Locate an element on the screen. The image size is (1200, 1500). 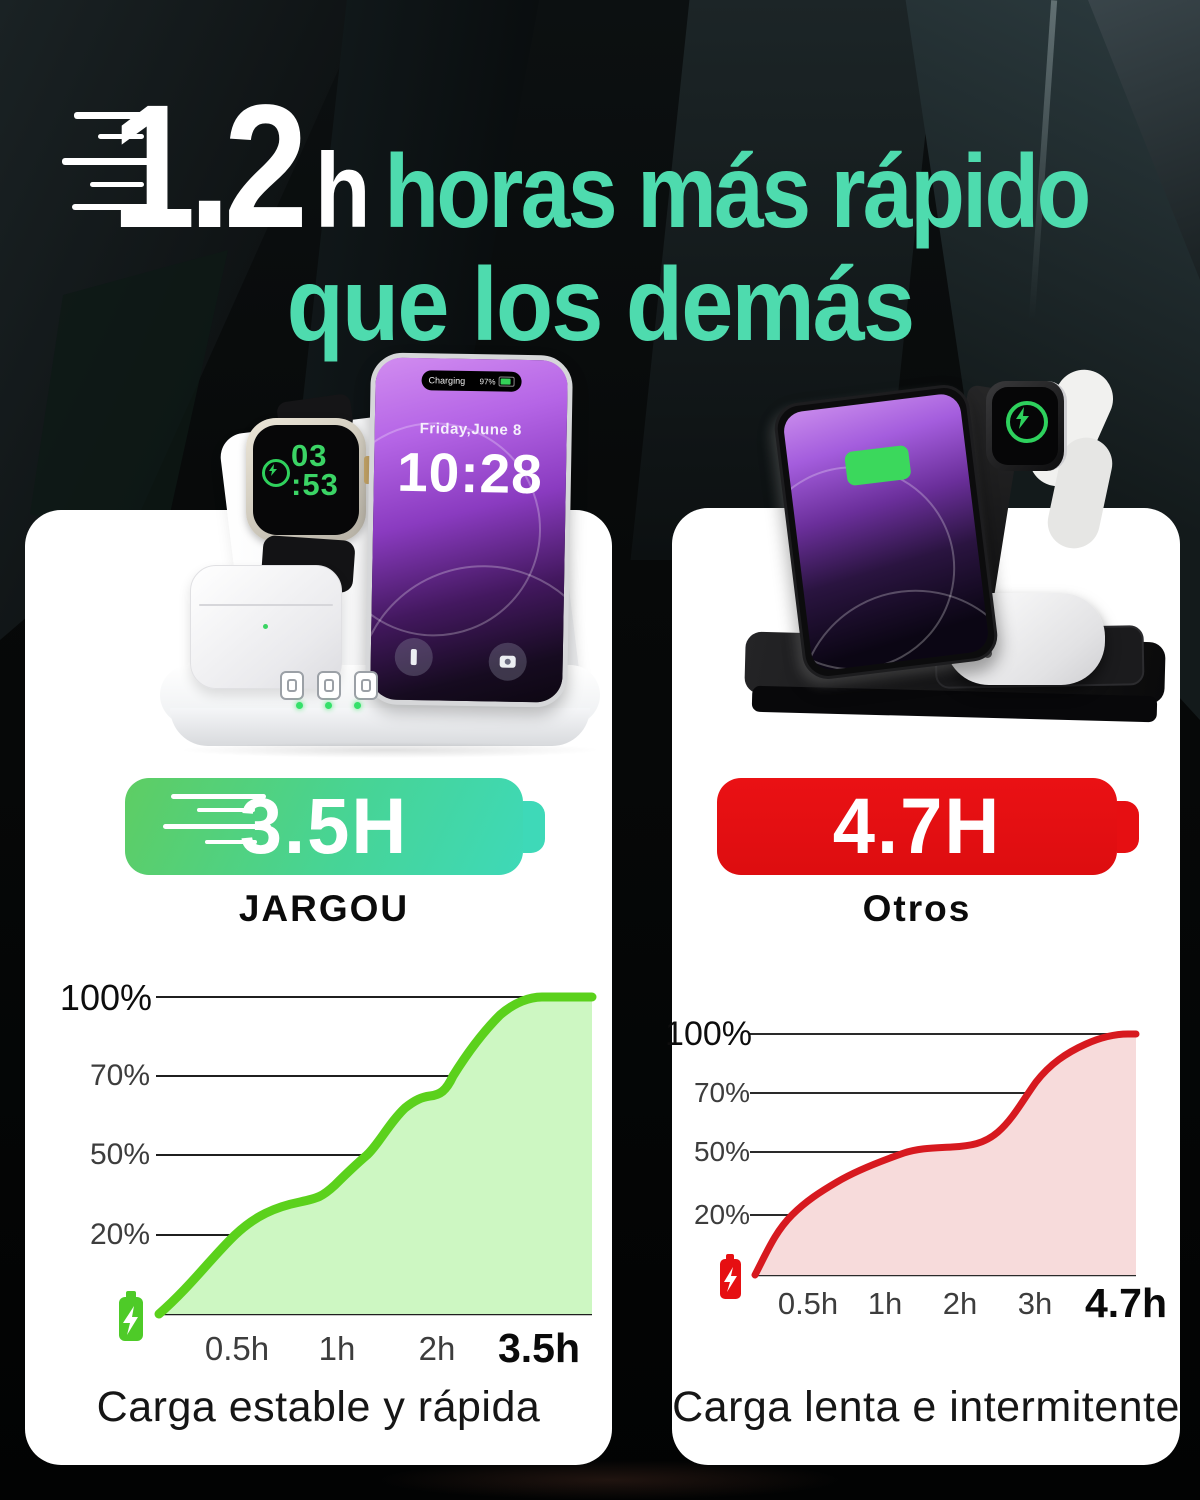
airpods-case is located at coordinates (266, 627).